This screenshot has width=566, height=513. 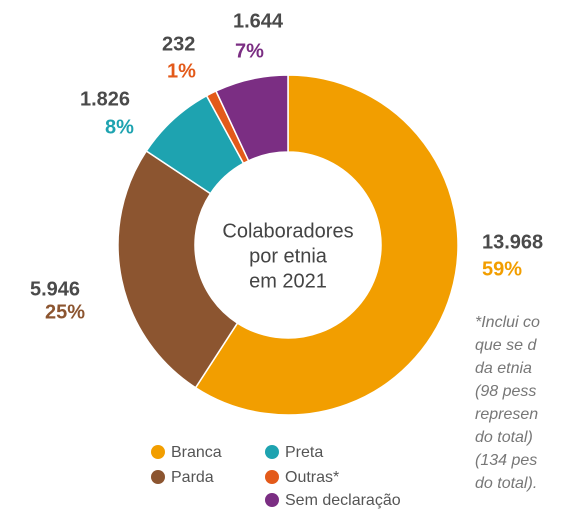 What do you see at coordinates (505, 391) in the screenshot?
I see `footnote: (98 pess` at bounding box center [505, 391].